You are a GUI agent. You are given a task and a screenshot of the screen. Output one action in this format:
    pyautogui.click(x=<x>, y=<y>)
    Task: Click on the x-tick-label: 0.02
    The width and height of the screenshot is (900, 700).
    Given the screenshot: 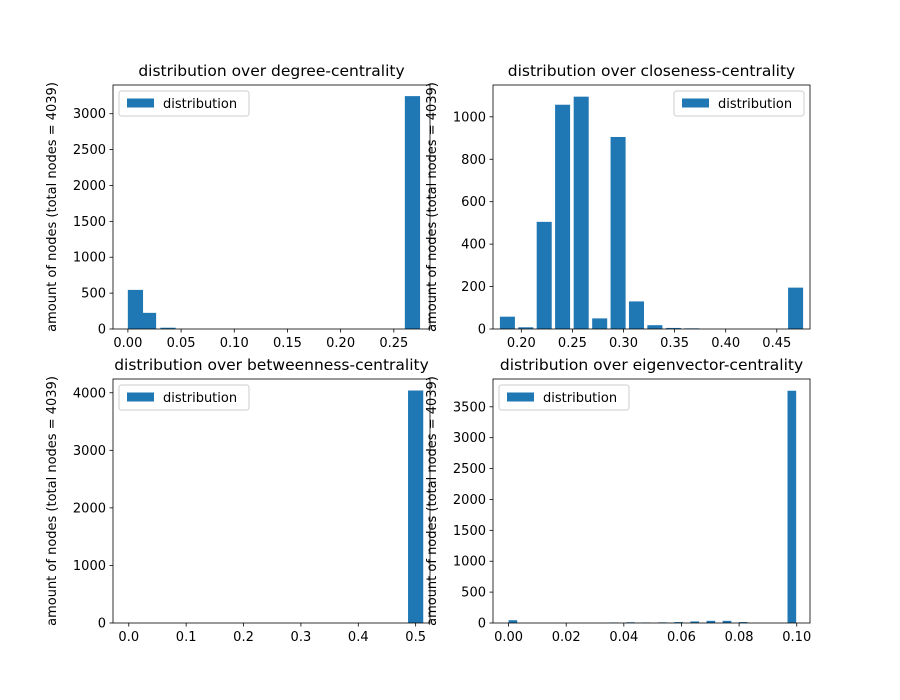 What is the action you would take?
    pyautogui.click(x=566, y=637)
    